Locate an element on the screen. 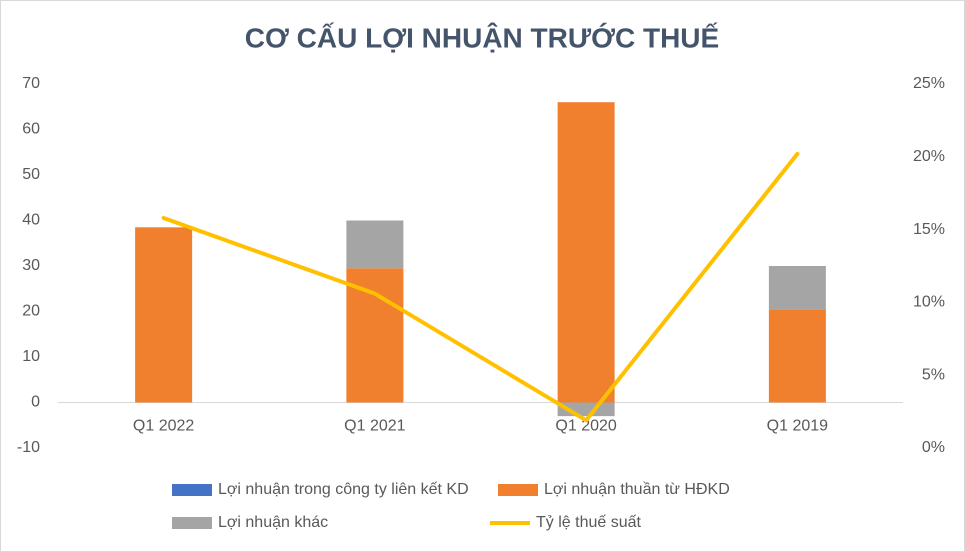 This screenshot has width=965, height=552. y-tick-label: -10 is located at coordinates (28, 447).